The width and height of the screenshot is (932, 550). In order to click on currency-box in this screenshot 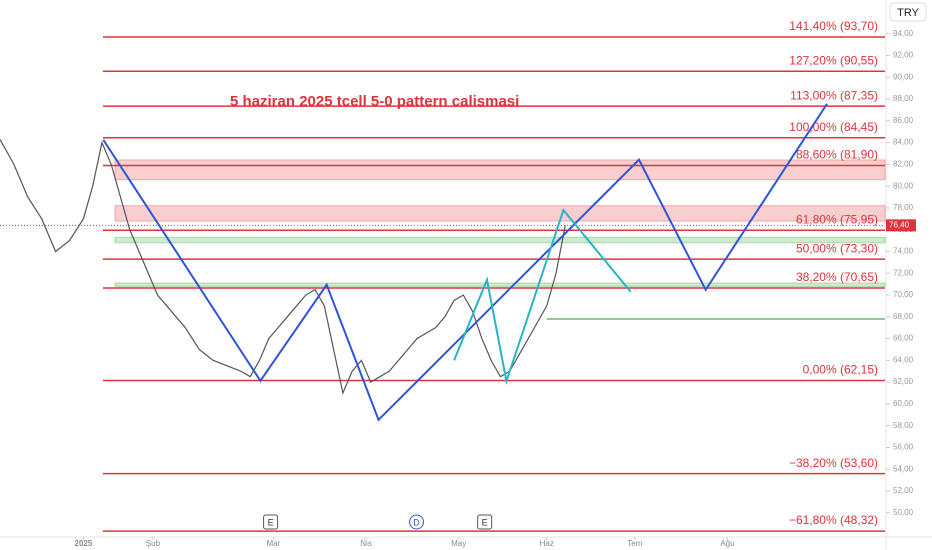, I will do `click(908, 12)`.